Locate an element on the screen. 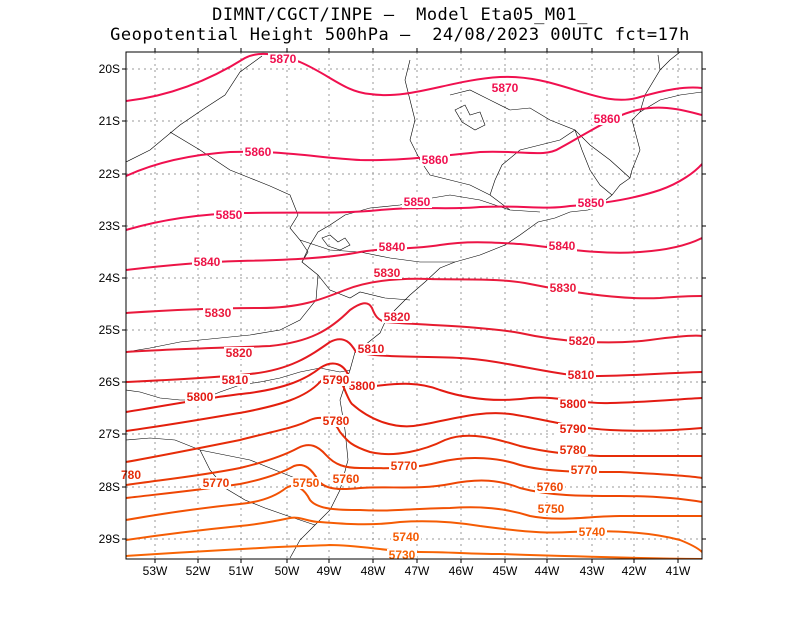 The image size is (800, 618). lat-tick-label: 25S is located at coordinates (109, 330).